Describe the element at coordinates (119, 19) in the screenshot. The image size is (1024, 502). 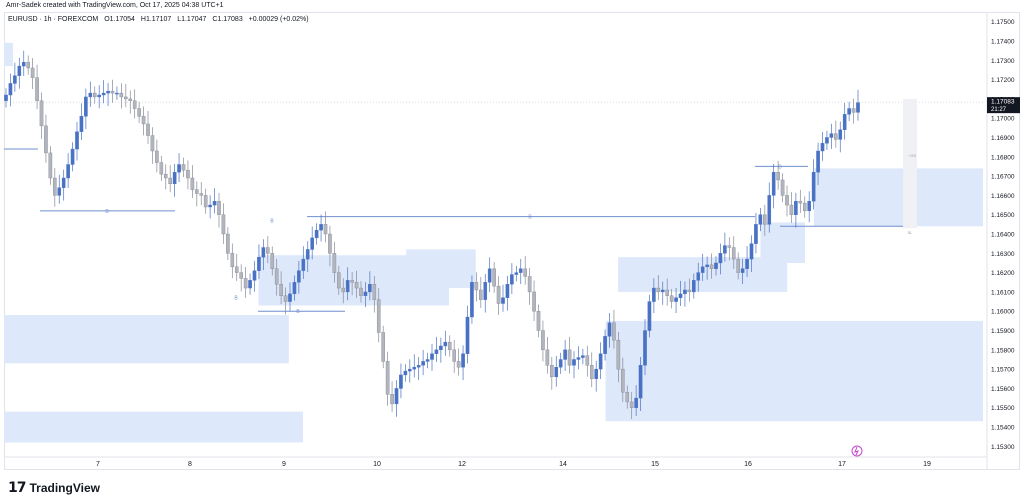
I see `ohlc-open: O1.17054` at that location.